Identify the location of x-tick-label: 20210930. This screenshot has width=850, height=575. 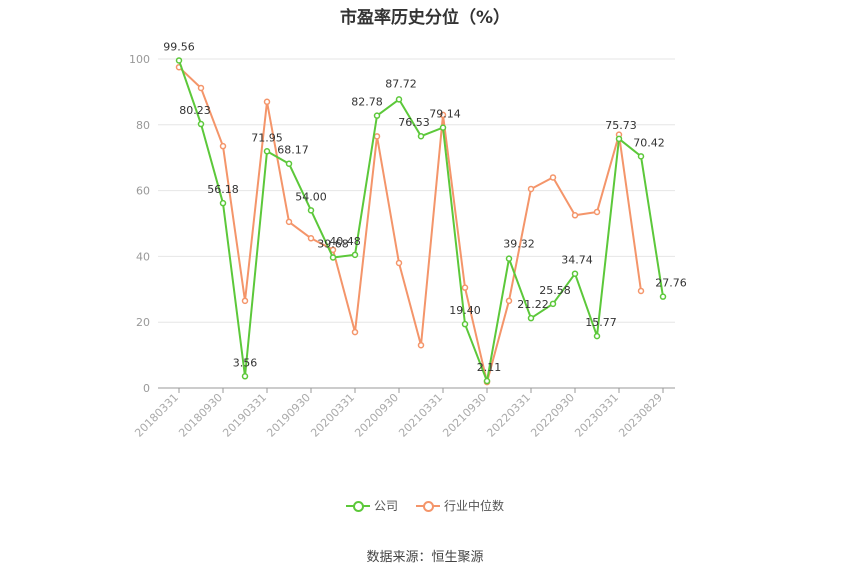
(464, 415).